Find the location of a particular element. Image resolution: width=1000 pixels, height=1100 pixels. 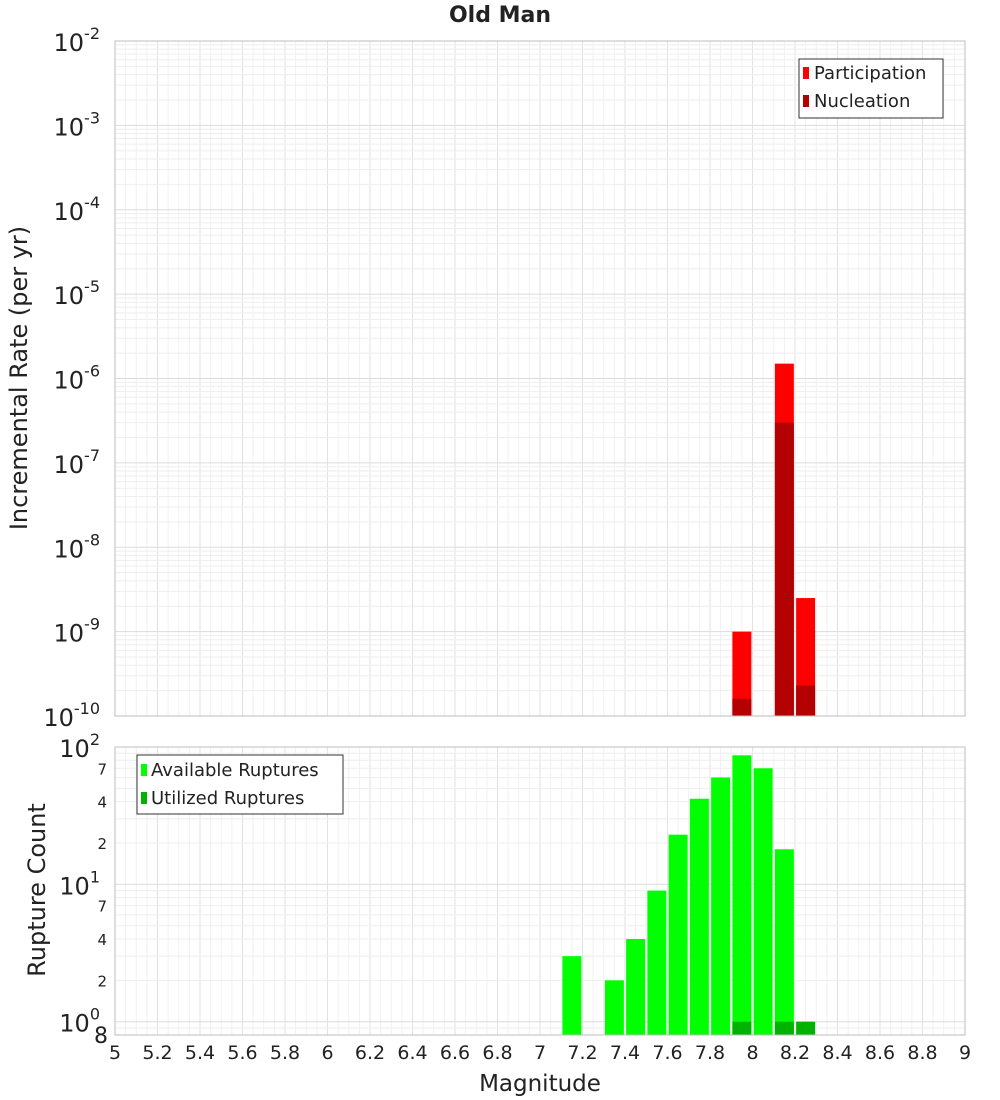

bottom-legend-label: Utilized Ruptures is located at coordinates (227, 798).